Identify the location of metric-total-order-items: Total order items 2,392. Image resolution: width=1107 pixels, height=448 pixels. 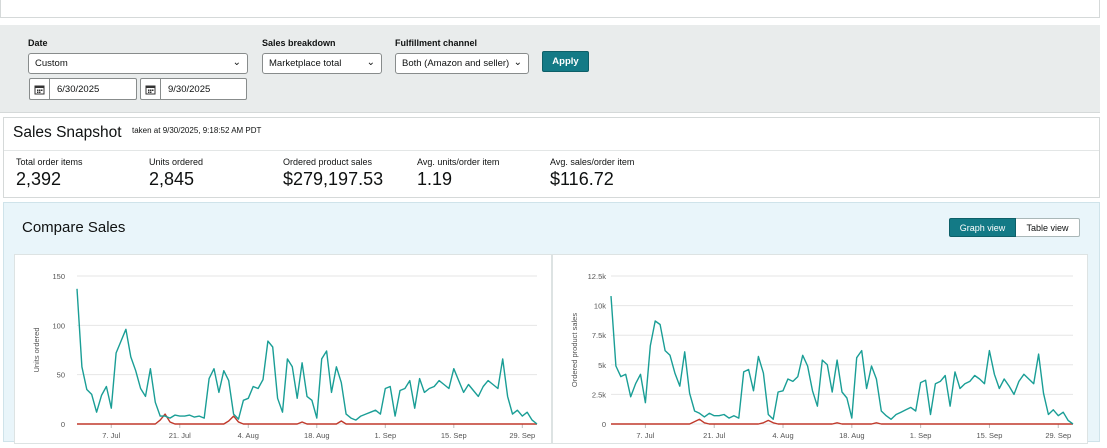
(49, 173).